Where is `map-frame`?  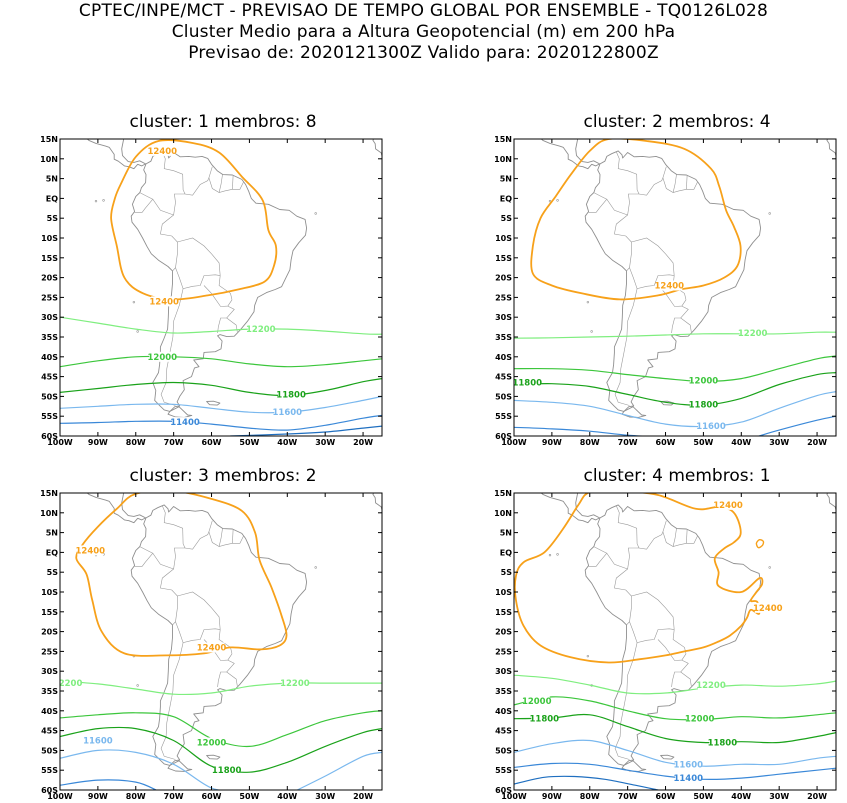 map-frame is located at coordinates (675, 641).